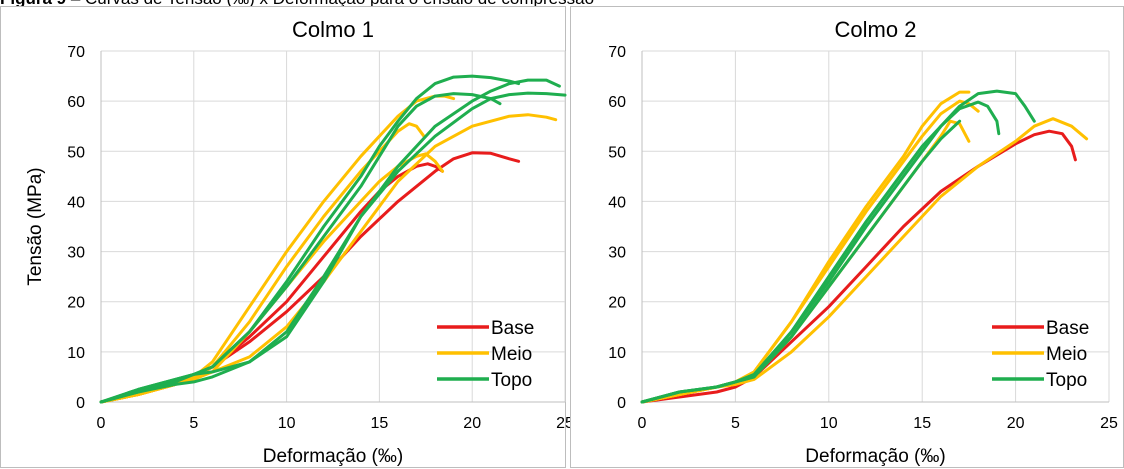 This screenshot has width=1124, height=469. I want to click on chart-title: Colmo 1, so click(333, 29).